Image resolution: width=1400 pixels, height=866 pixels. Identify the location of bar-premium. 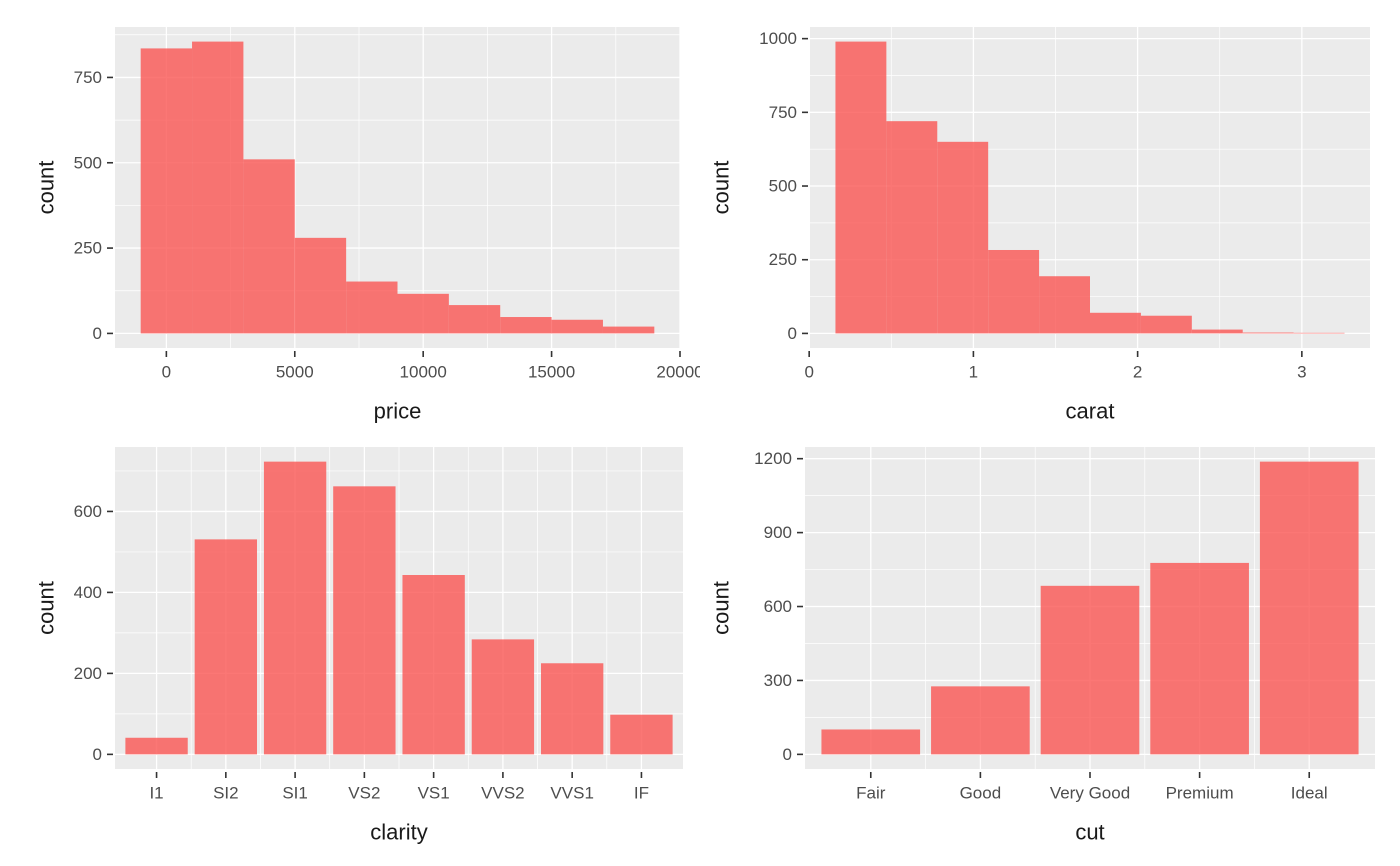
(1199, 658).